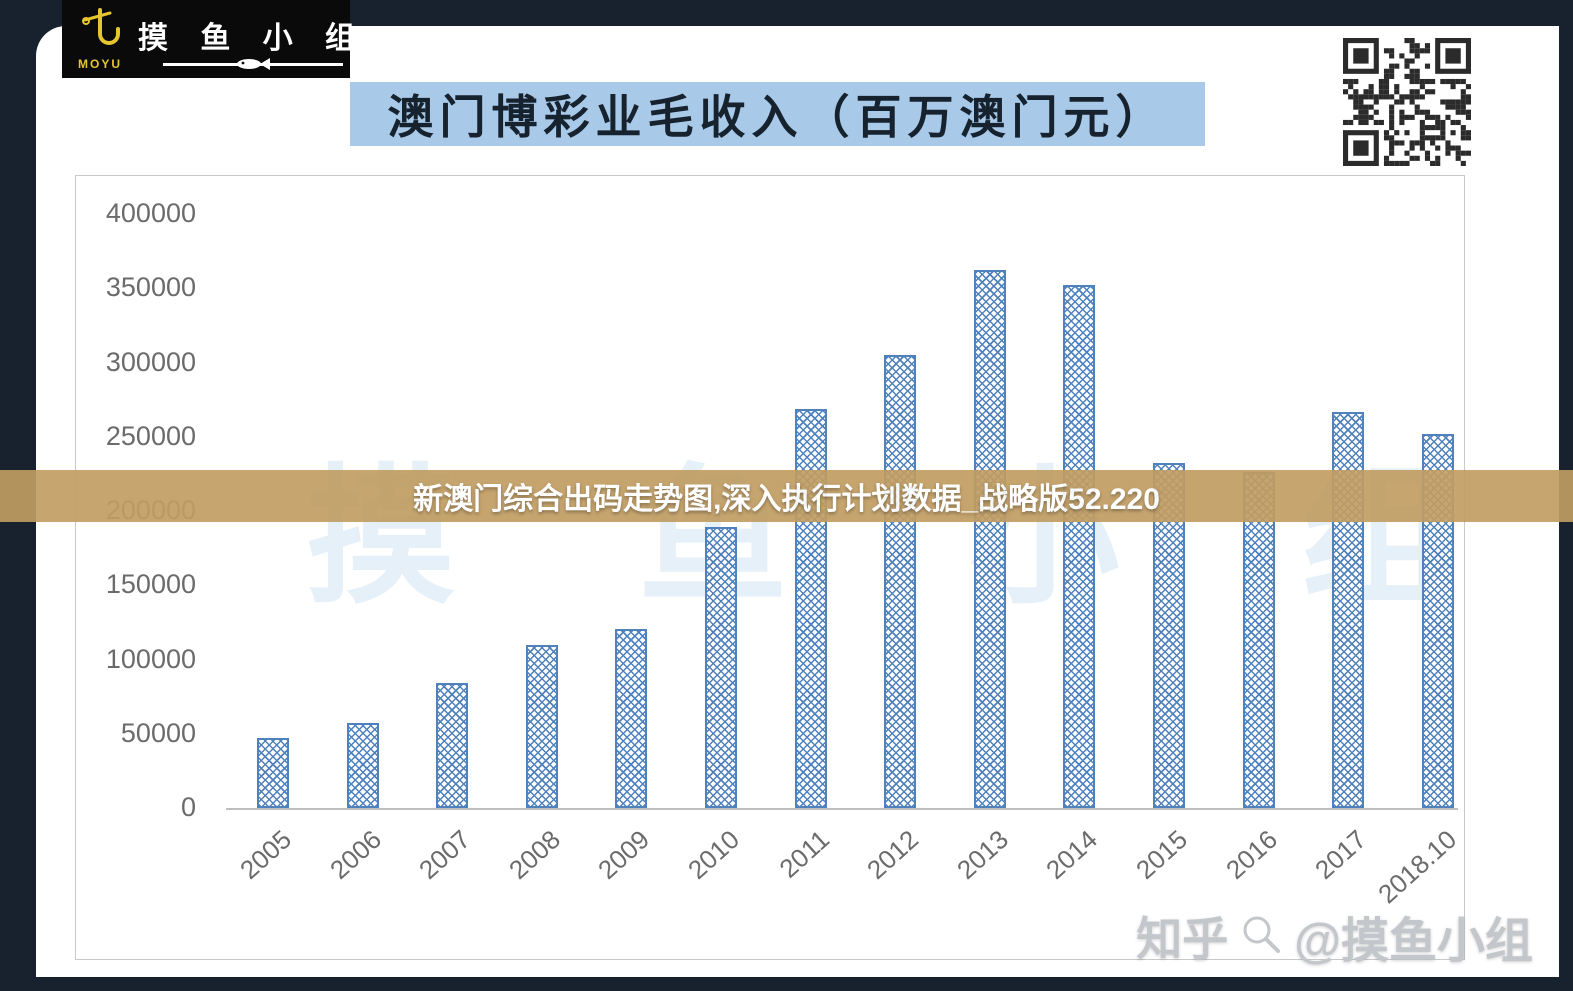  I want to click on bar-2008, so click(541, 726).